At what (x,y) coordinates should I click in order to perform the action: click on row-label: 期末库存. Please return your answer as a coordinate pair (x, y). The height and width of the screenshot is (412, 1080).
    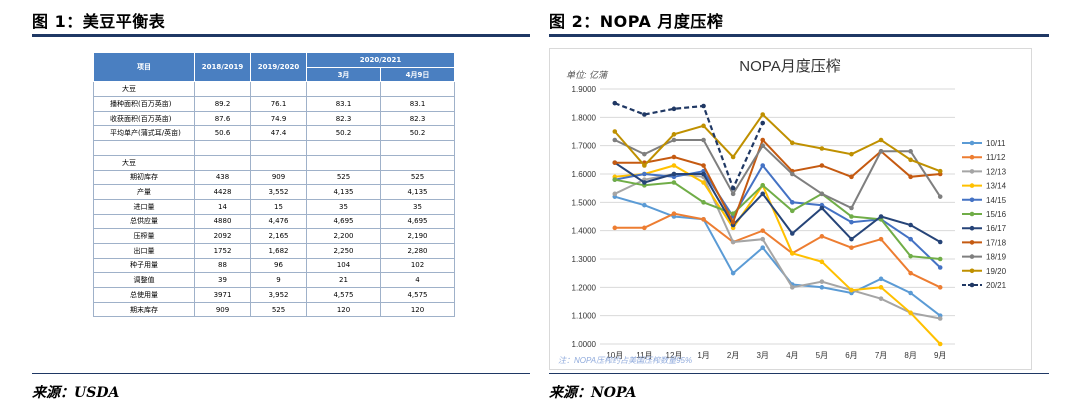
    Looking at the image, I should click on (144, 309).